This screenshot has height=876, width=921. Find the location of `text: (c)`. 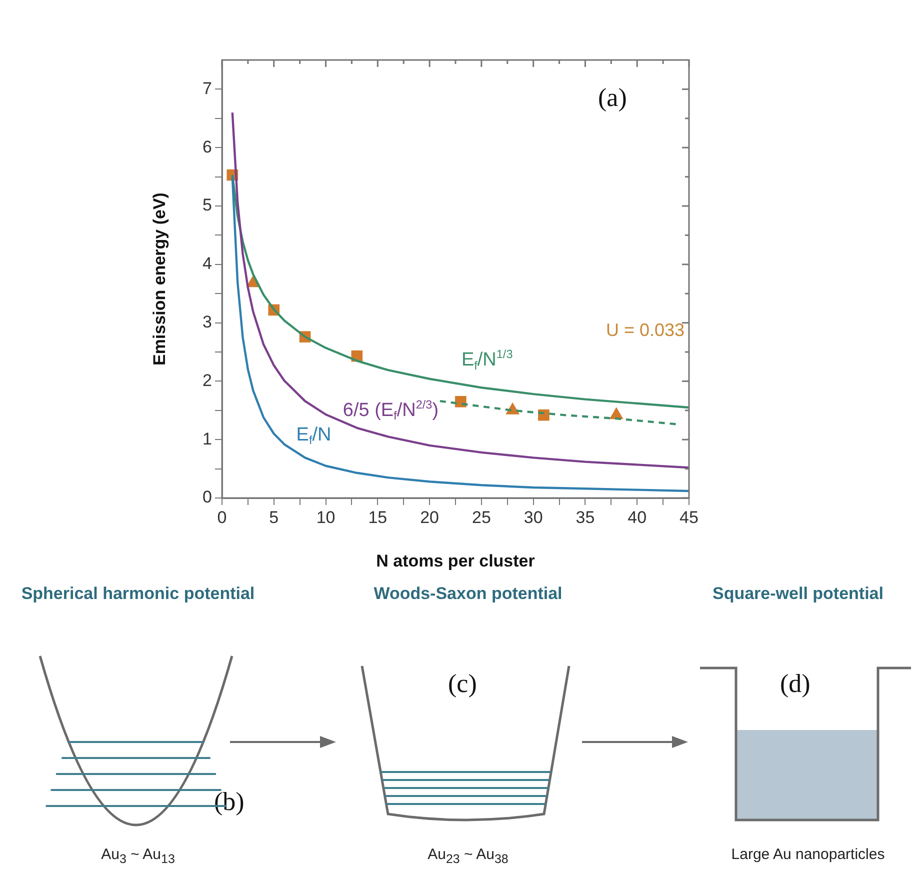

text: (c) is located at coordinates (462, 684).